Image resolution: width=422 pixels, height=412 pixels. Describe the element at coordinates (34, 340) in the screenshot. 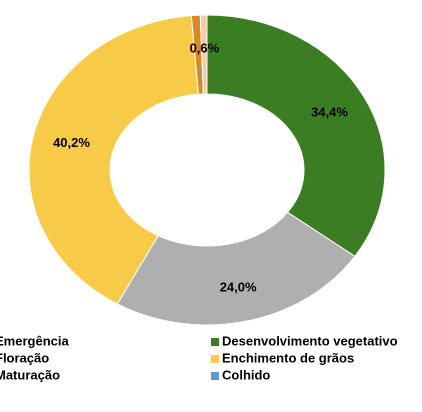

I see `legend-label: Emergência` at that location.